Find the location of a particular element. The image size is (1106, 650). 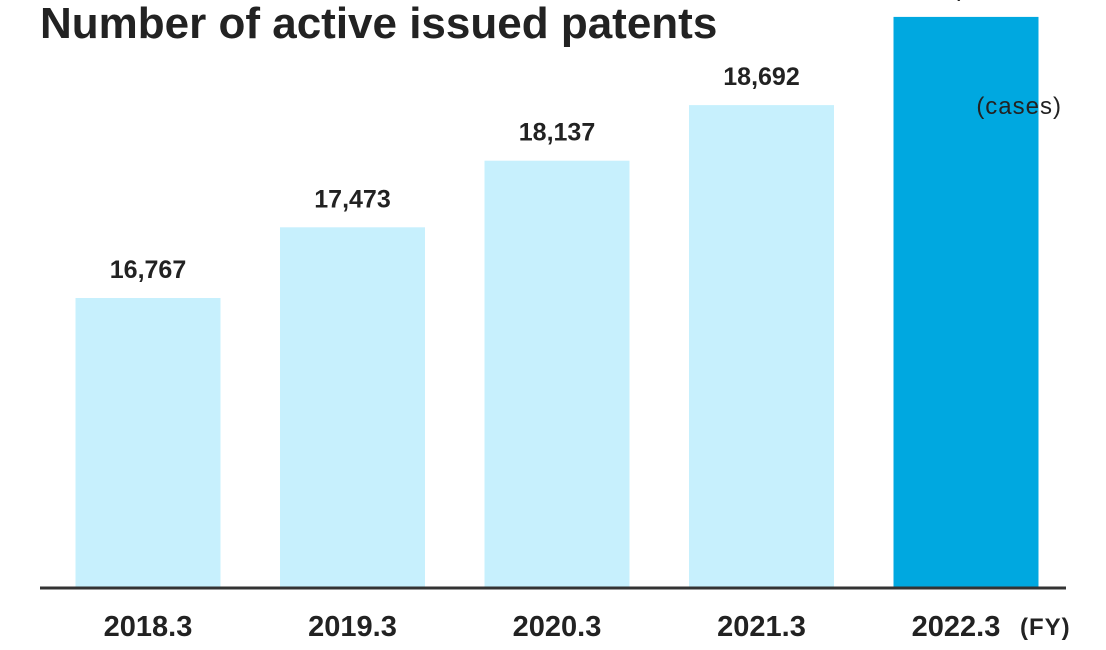

category-label: 2019.3 is located at coordinates (352, 627).